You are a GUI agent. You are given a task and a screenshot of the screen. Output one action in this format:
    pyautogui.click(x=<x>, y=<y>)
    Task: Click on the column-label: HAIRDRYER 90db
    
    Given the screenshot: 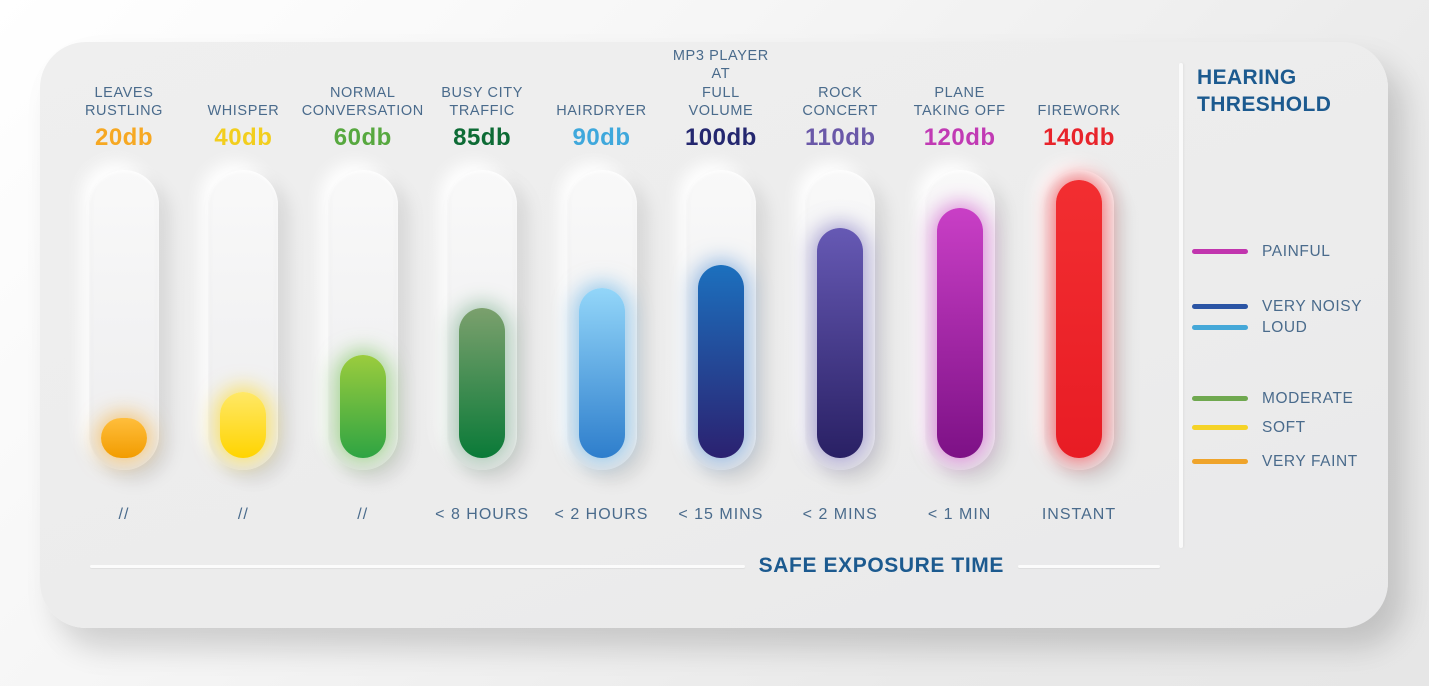 What is the action you would take?
    pyautogui.click(x=601, y=116)
    